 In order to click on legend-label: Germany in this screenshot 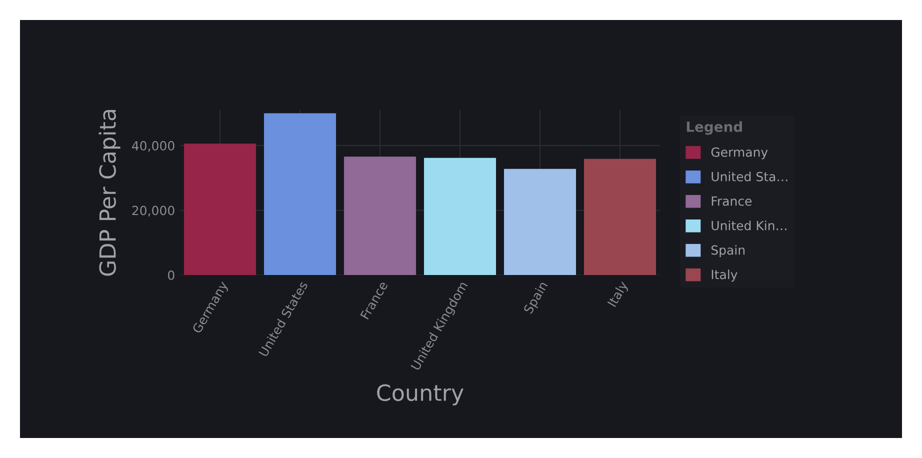, I will do `click(739, 153)`.